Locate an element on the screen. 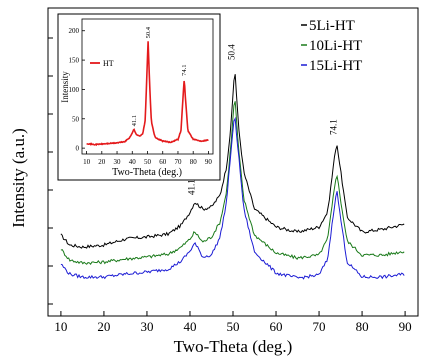 The width and height of the screenshot is (425, 356). inset-x-tick-label-80: 80 is located at coordinates (194, 162).